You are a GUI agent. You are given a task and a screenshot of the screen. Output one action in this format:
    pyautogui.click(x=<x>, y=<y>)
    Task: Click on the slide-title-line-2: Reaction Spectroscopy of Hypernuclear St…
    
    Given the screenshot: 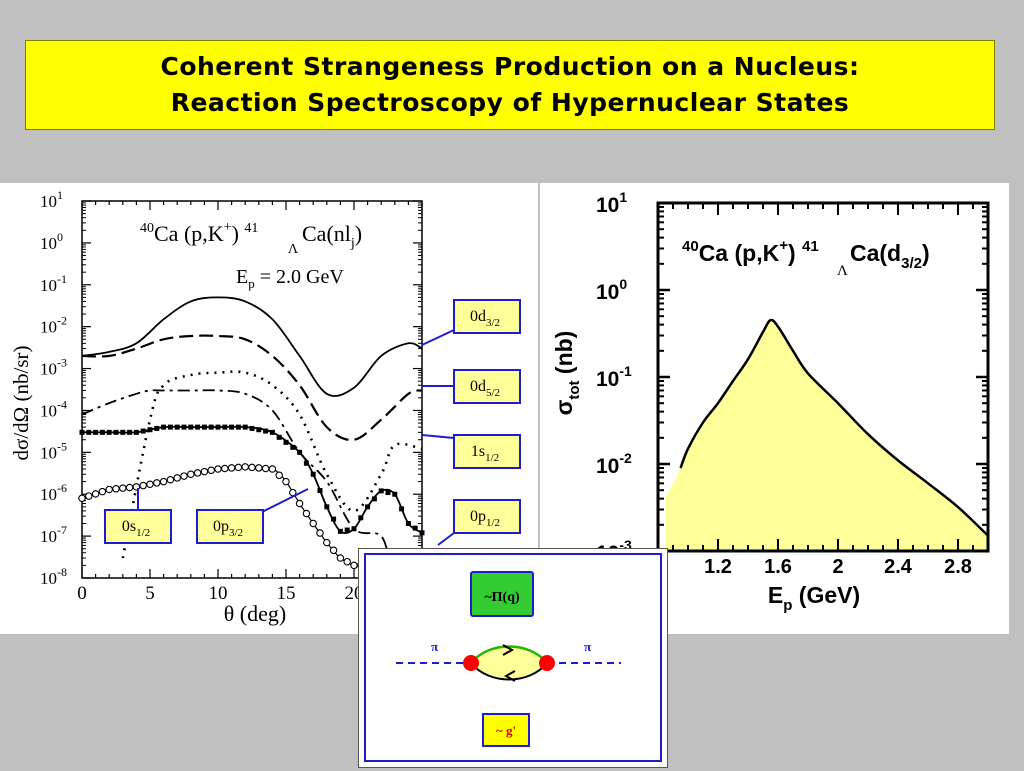 What is the action you would take?
    pyautogui.click(x=510, y=102)
    